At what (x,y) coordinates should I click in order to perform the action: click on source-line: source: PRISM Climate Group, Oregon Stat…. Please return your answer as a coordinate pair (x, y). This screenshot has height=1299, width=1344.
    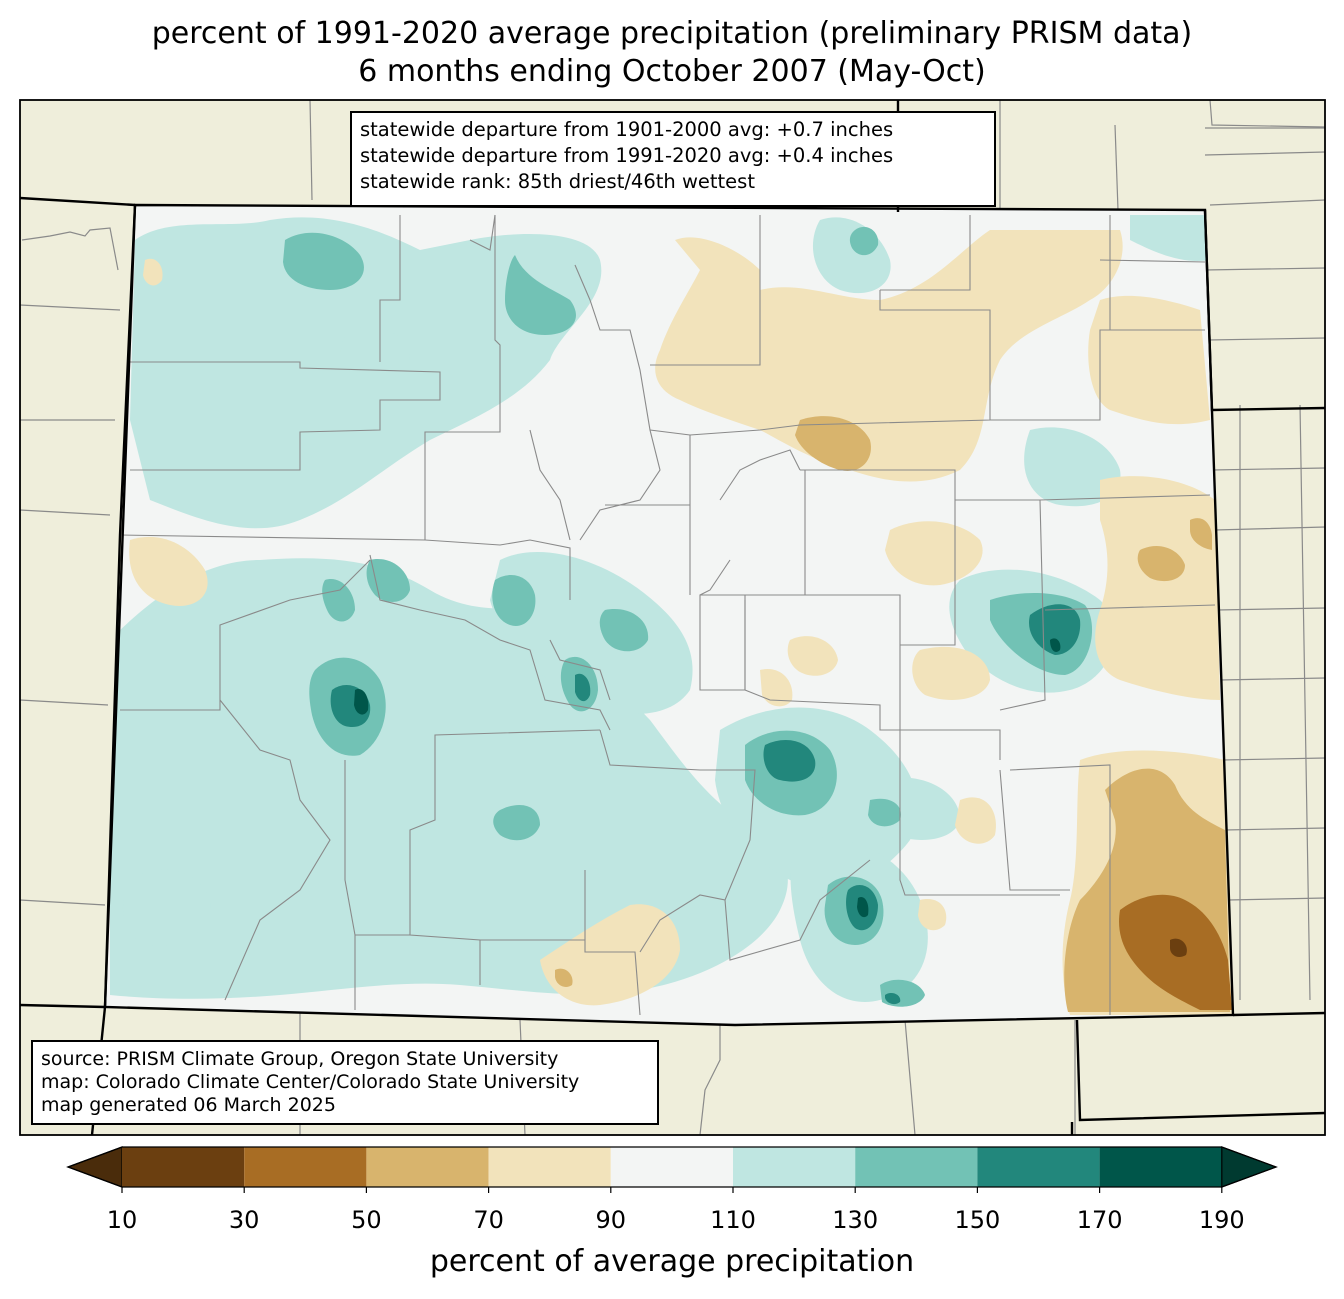
    Looking at the image, I should click on (300, 1059).